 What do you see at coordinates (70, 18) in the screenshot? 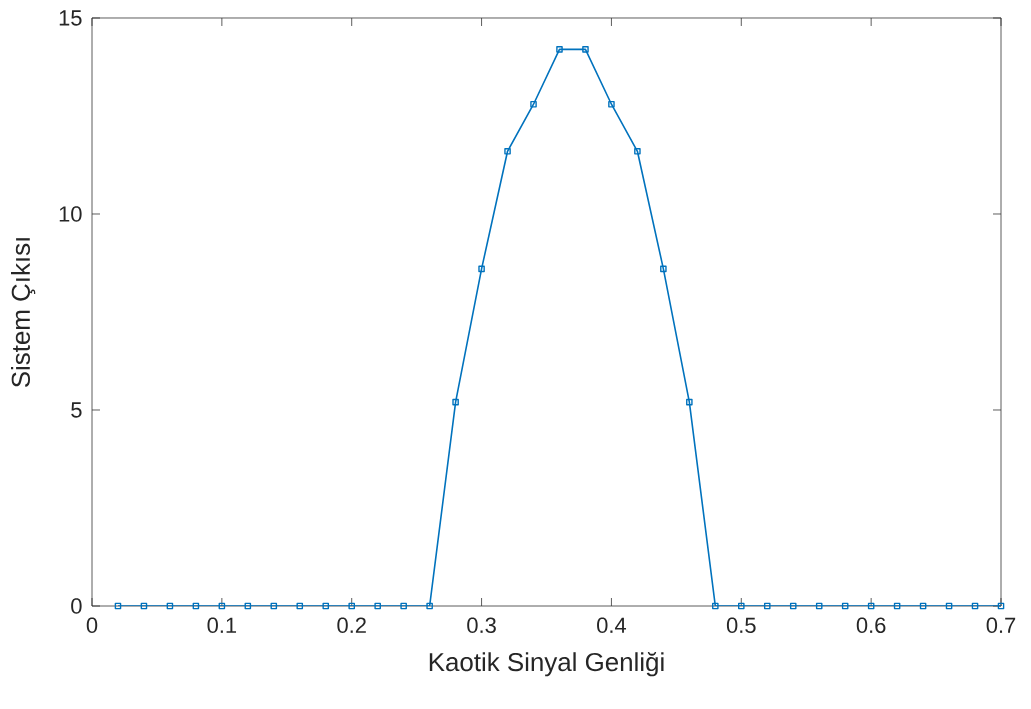
I see `y-tick-label: 15` at bounding box center [70, 18].